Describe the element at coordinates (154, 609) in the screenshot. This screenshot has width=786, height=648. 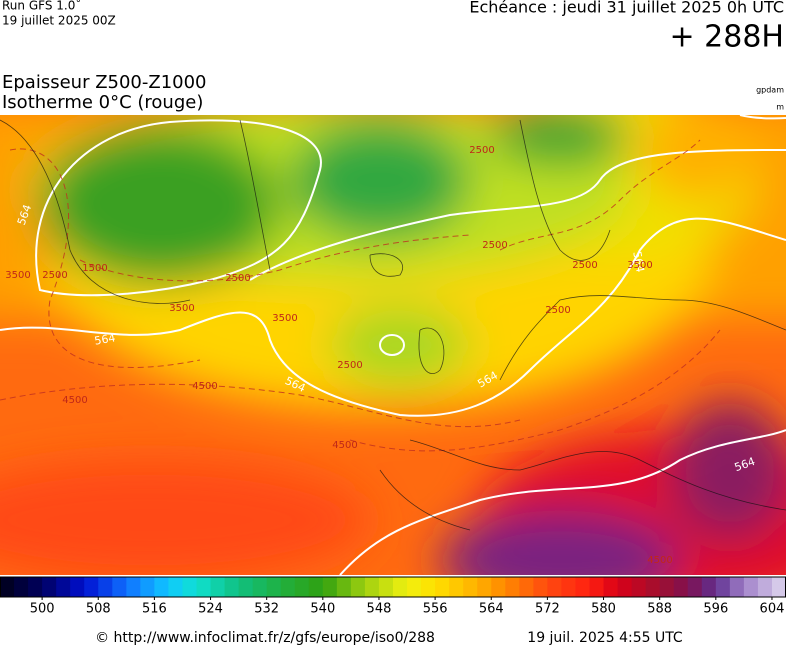
I see `colorbar-label: 516` at that location.